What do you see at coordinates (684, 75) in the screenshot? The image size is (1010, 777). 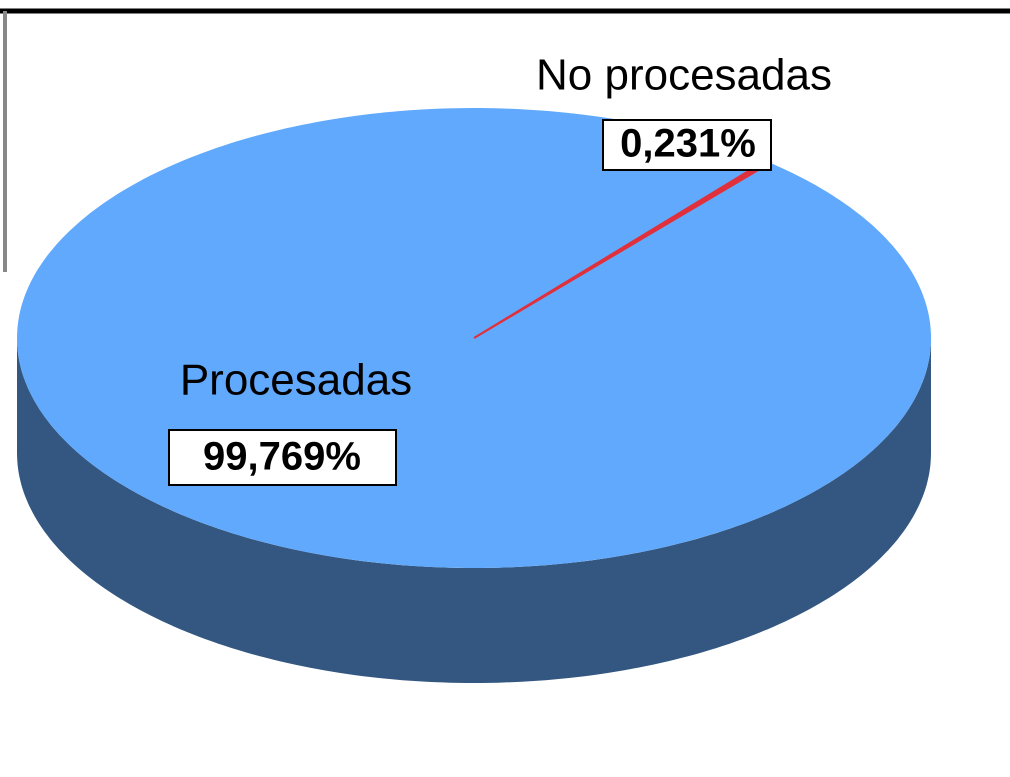 I see `category-label: No procesadas` at bounding box center [684, 75].